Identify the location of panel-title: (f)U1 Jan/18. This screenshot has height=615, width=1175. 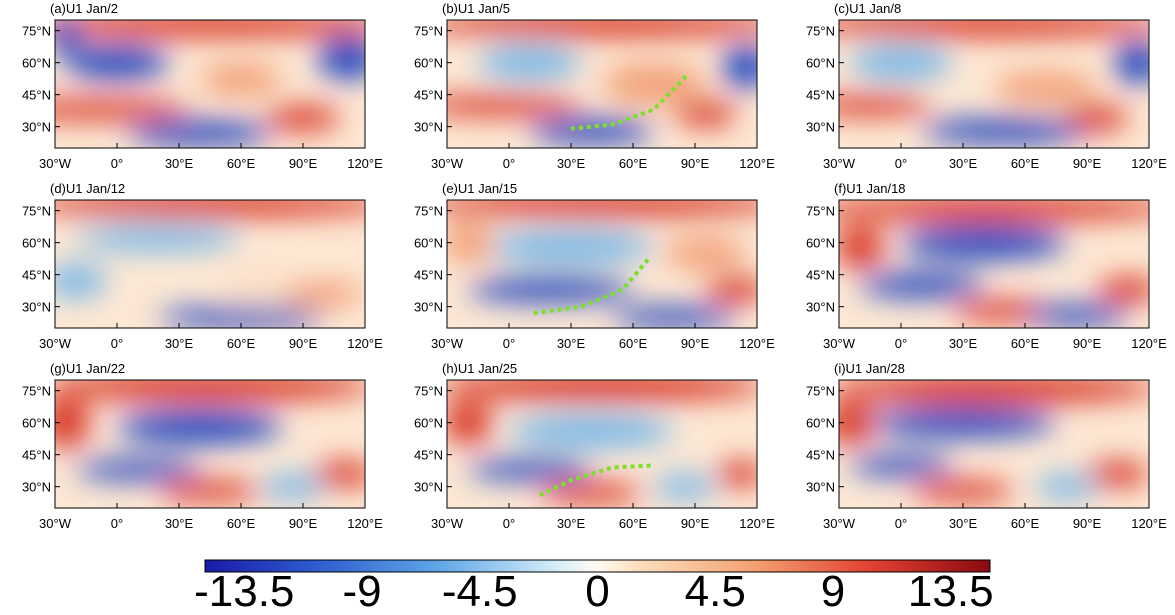
(870, 188).